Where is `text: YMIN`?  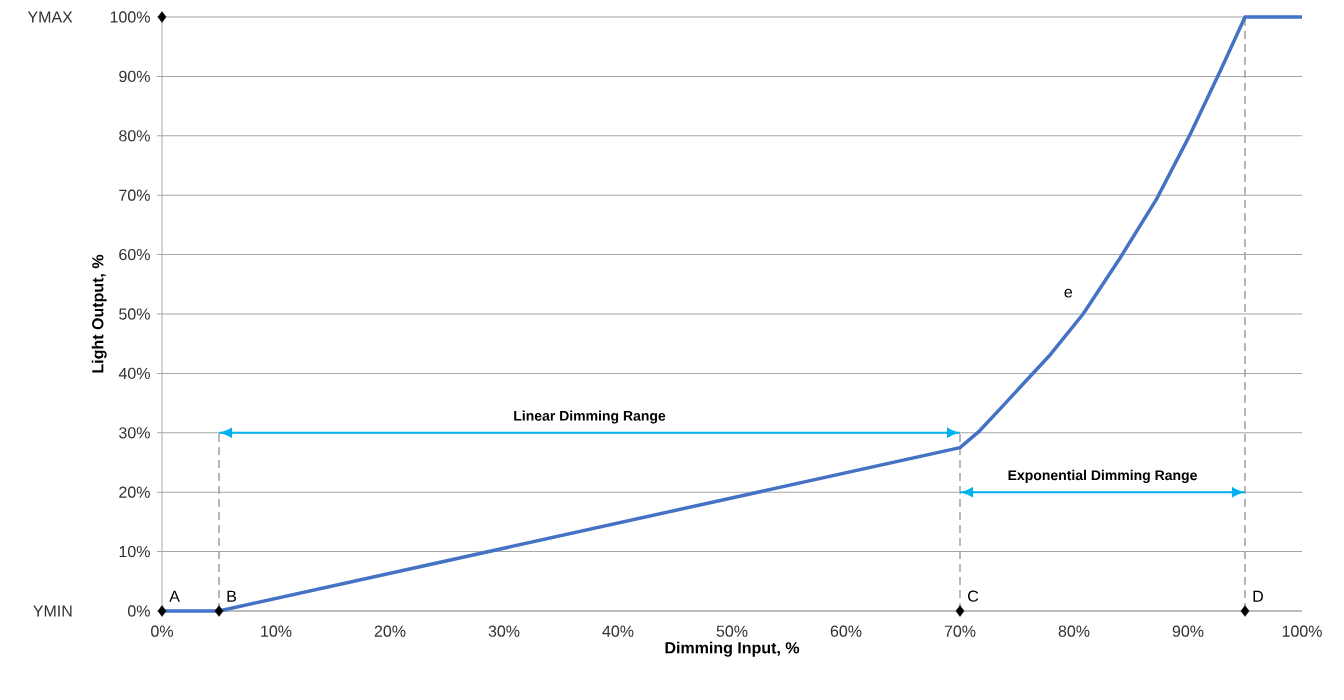
text: YMIN is located at coordinates (52, 611).